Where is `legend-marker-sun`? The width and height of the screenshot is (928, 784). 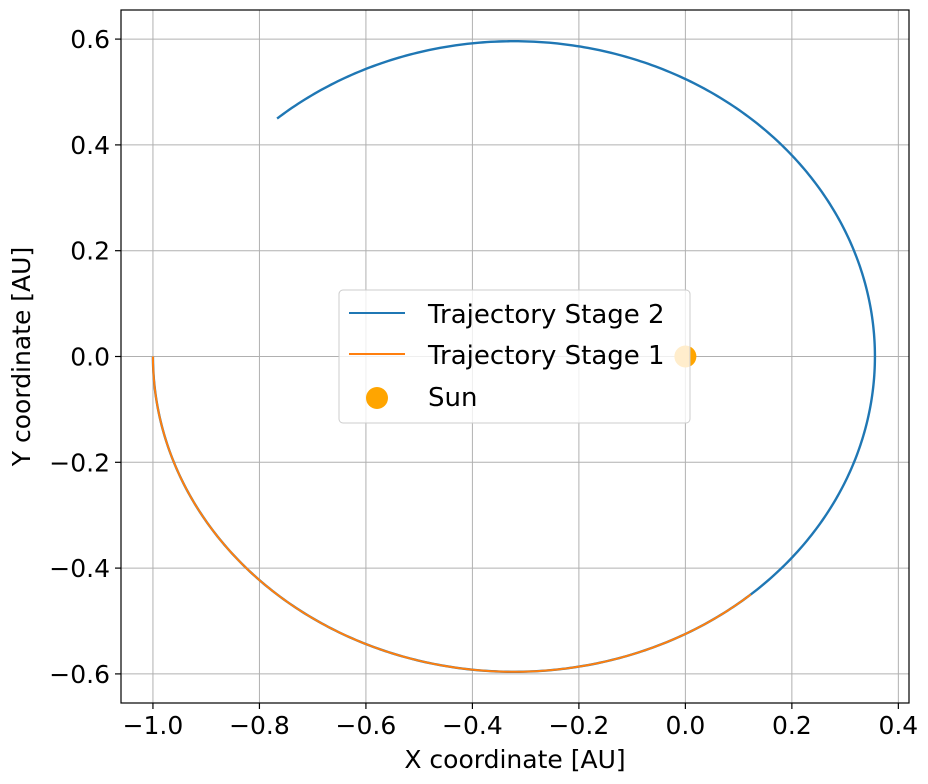 legend-marker-sun is located at coordinates (377, 398).